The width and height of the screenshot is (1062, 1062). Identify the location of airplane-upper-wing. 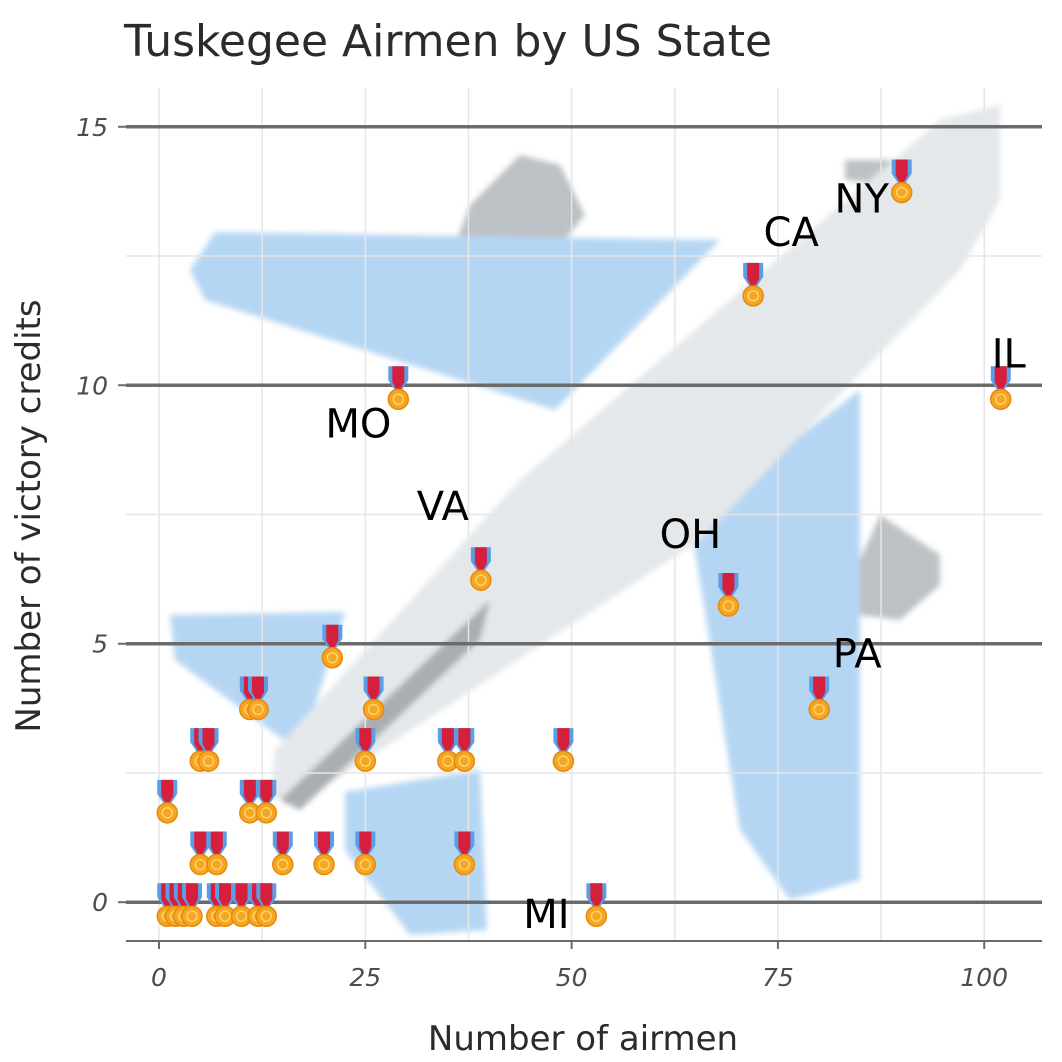
(455, 321).